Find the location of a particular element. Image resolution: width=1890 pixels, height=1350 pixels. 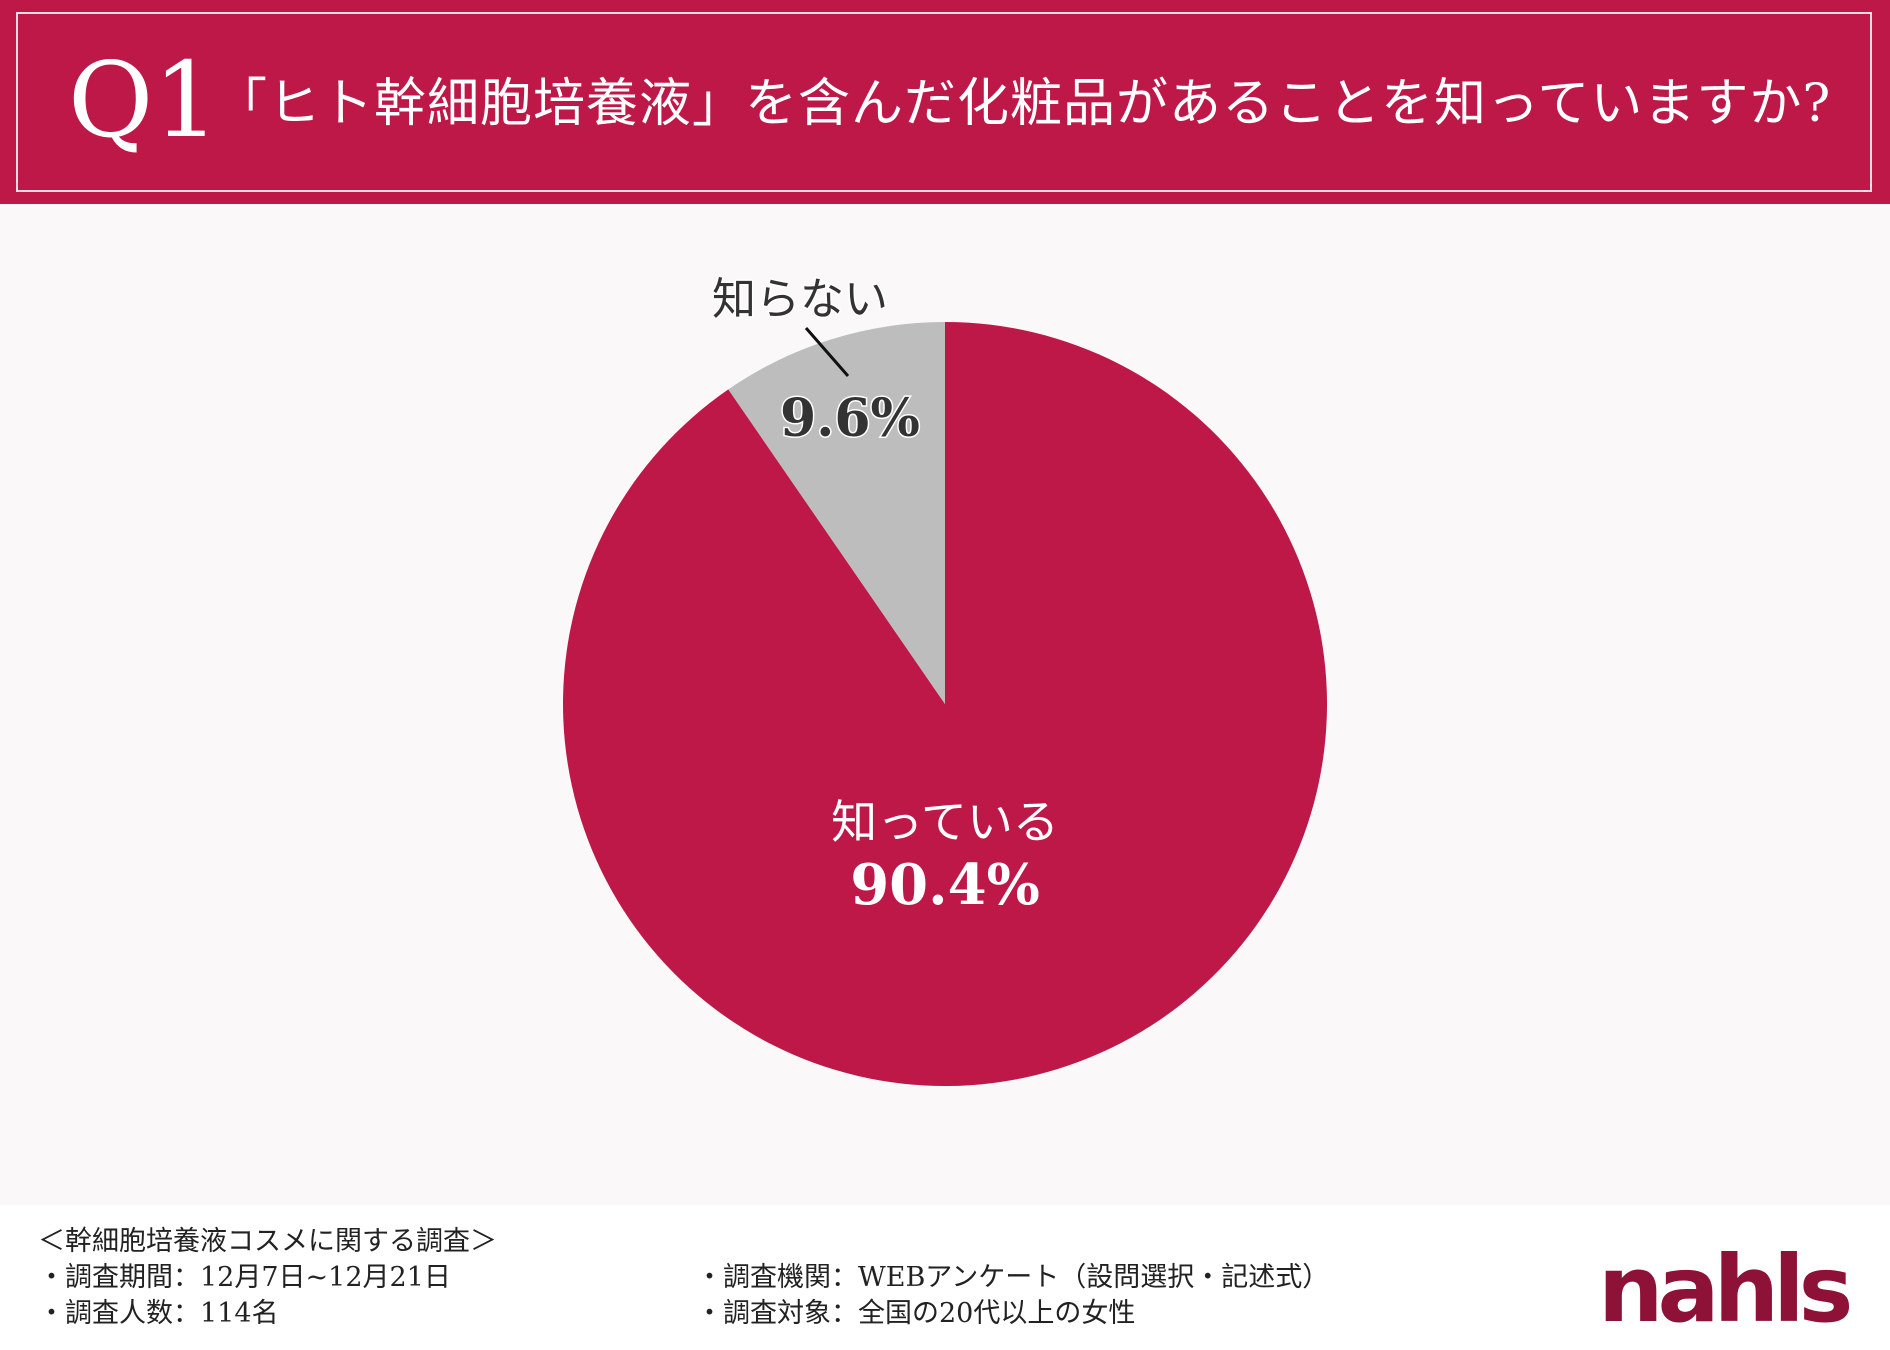

slice-label-unknown-name: 知らない is located at coordinates (800, 299).